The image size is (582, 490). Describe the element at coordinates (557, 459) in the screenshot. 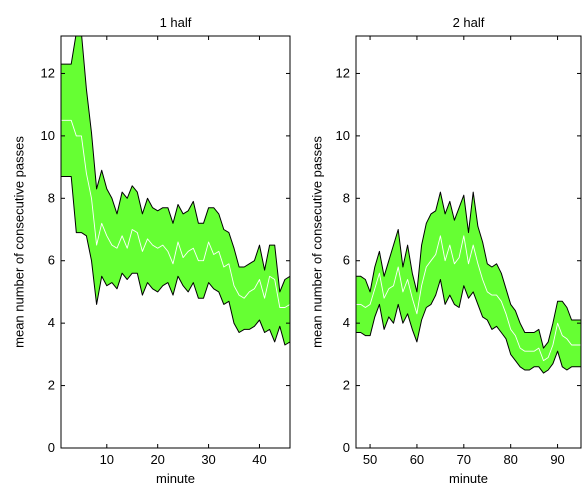

I see `x-tick-label: 90` at that location.